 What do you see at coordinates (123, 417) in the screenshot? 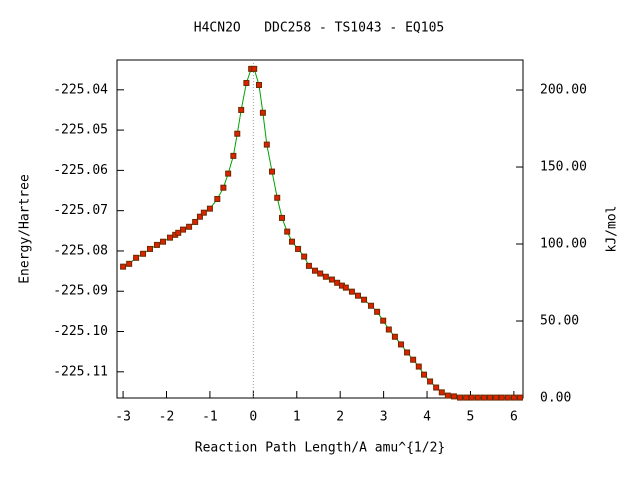
I see `x-tick-label: -3` at bounding box center [123, 417].